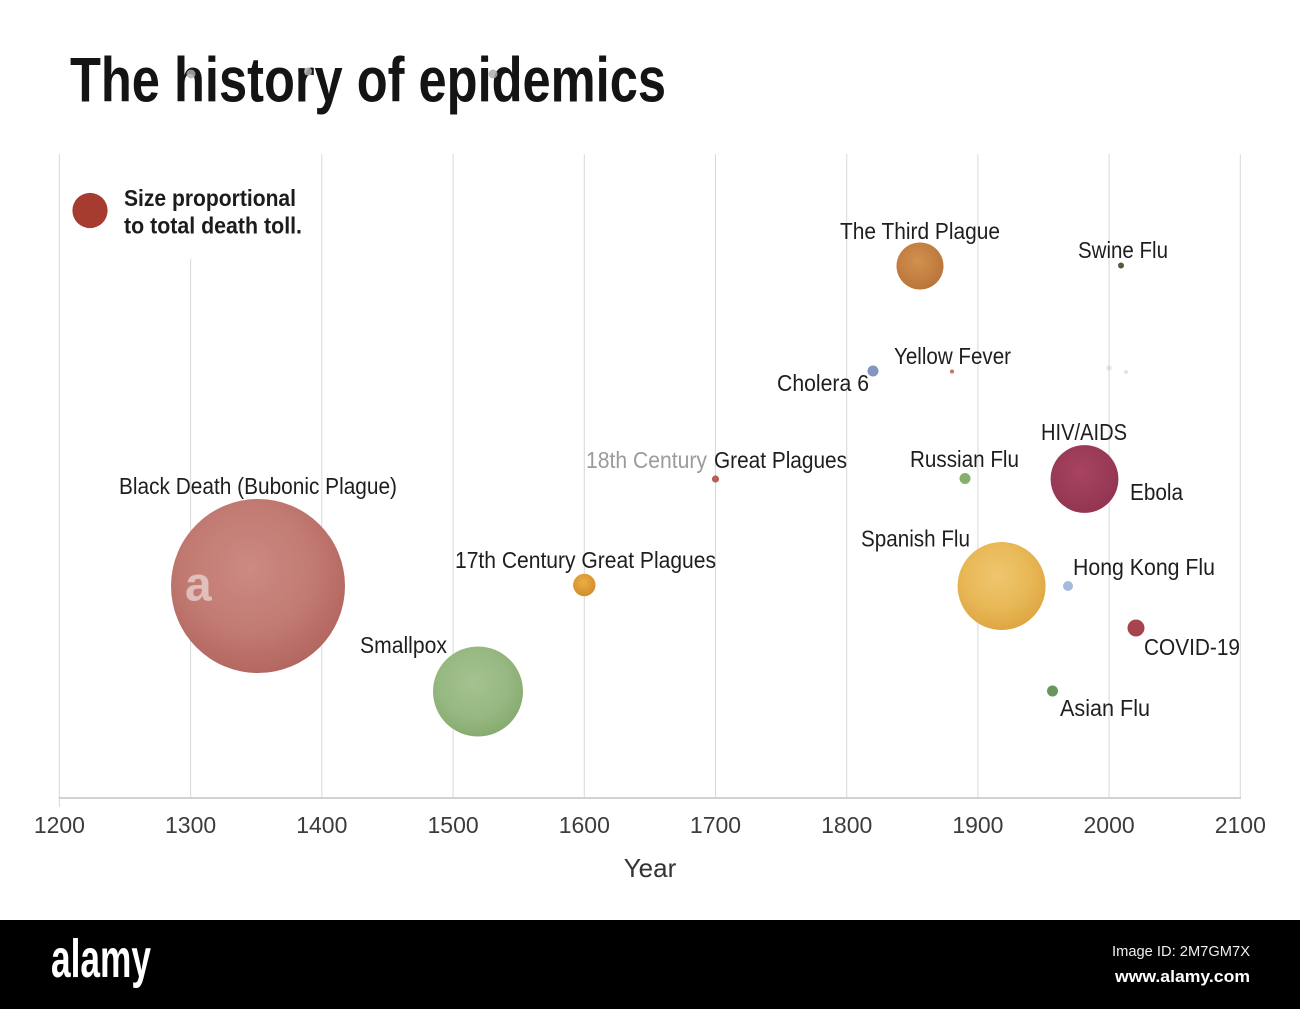 This screenshot has width=1300, height=1014. Describe the element at coordinates (952, 356) in the screenshot. I see `svg-text: Yellow Fever` at that location.